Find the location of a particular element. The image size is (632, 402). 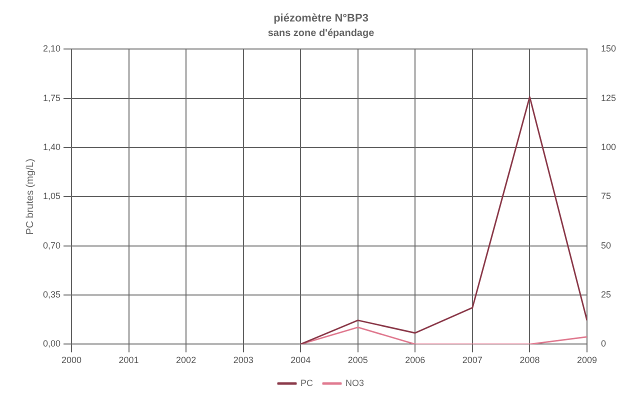

y2-tick-label: 150 is located at coordinates (608, 49).